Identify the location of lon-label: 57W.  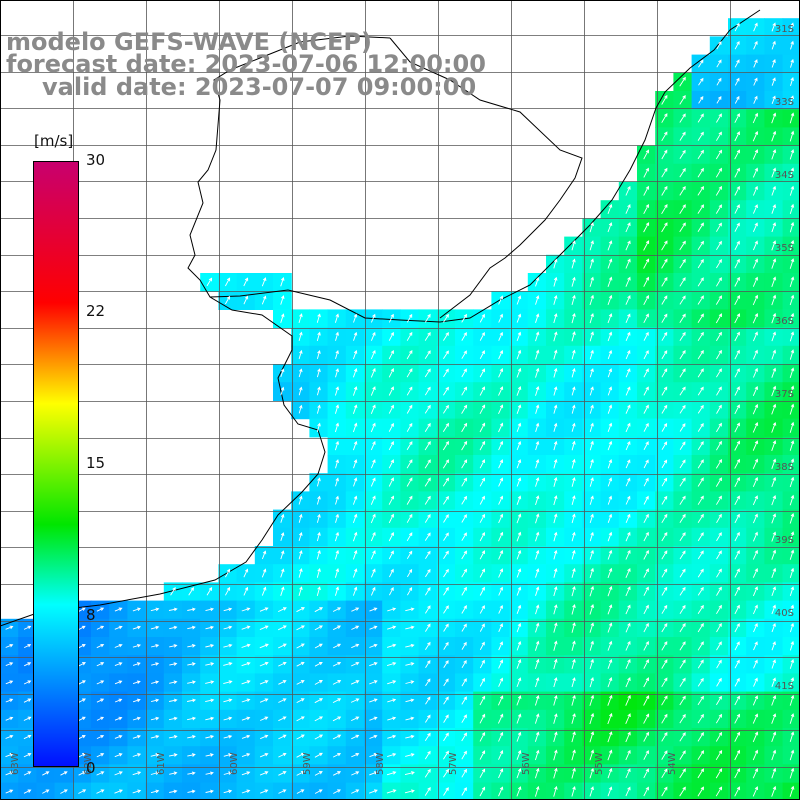
(453, 763).